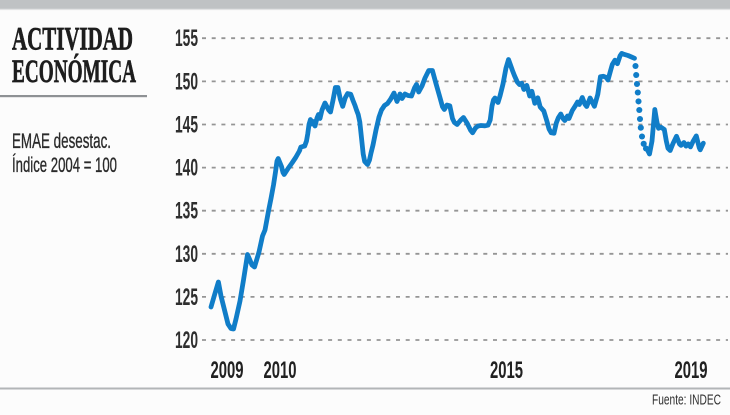 This screenshot has width=730, height=415. Describe the element at coordinates (686, 401) in the screenshot. I see `svg-text: Fuente: INDEC` at that location.